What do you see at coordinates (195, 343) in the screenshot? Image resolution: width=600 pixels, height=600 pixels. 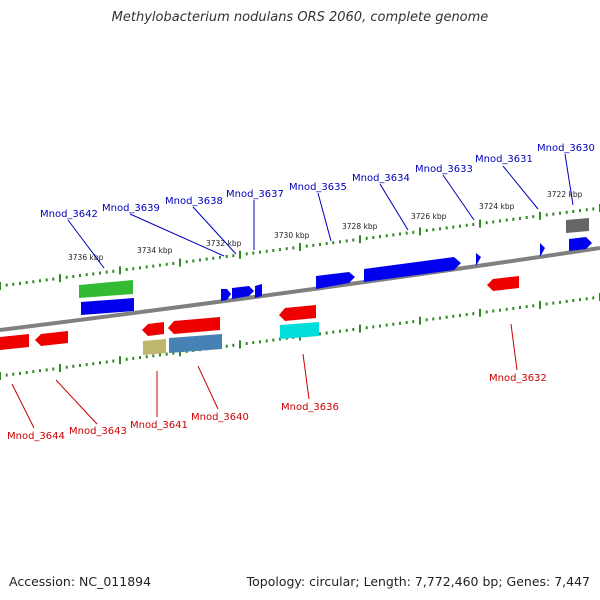 I see `gene-mnod-3640-steel` at bounding box center [195, 343].